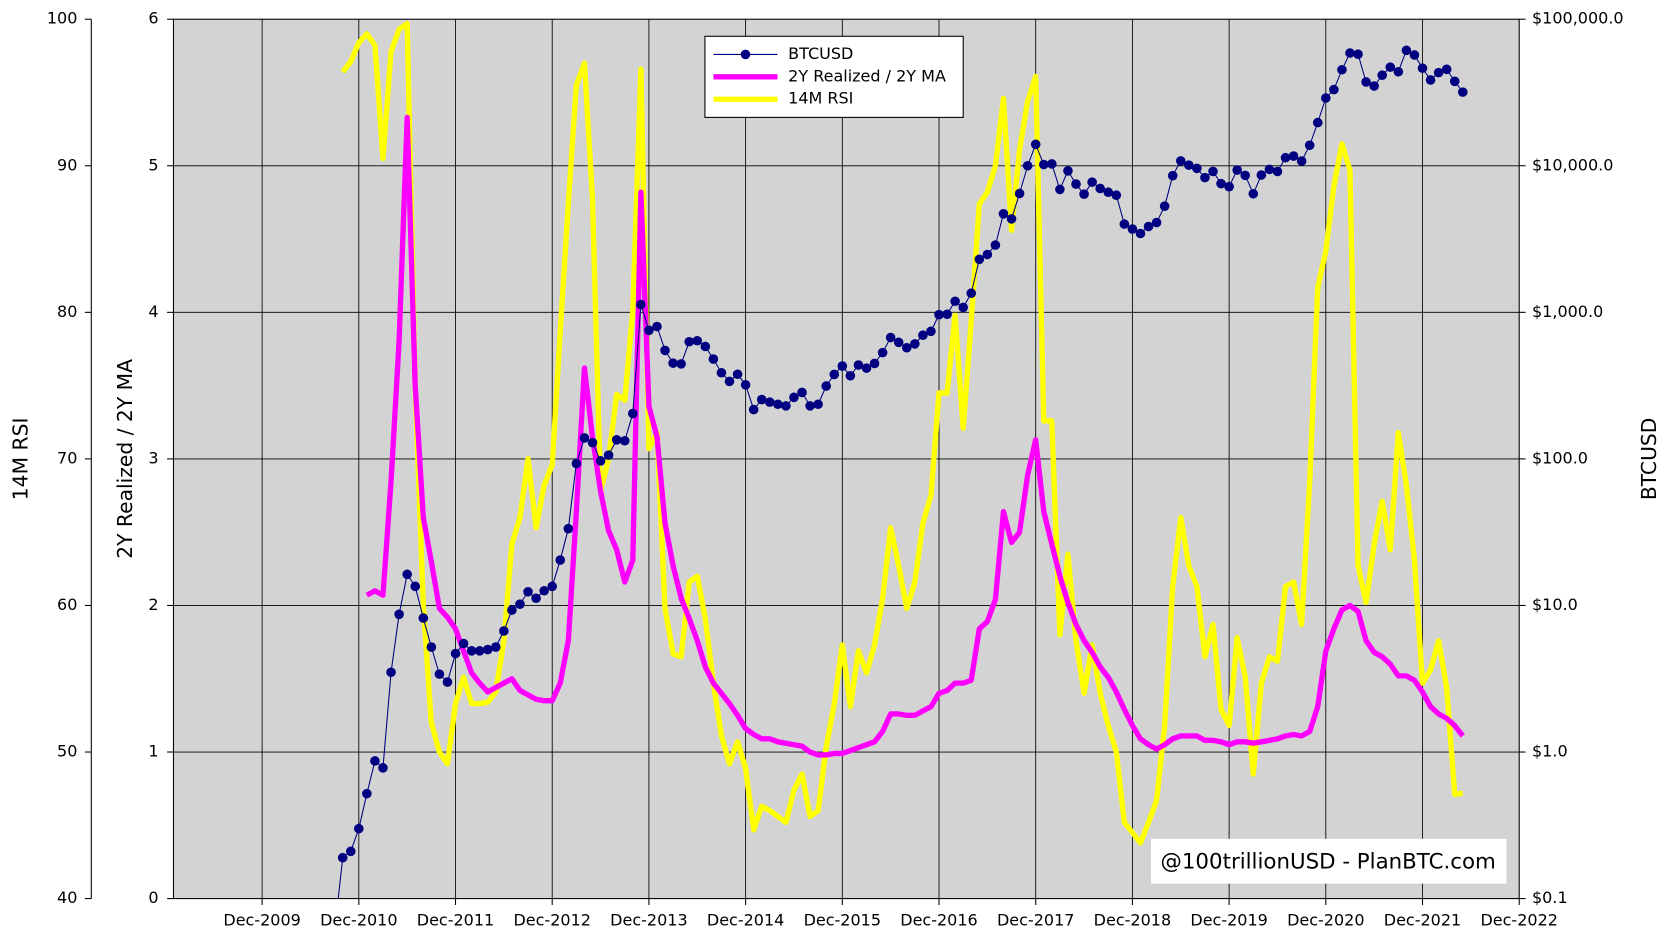  Describe the element at coordinates (67, 164) in the screenshot. I see `y3-tick-label: 90` at that location.